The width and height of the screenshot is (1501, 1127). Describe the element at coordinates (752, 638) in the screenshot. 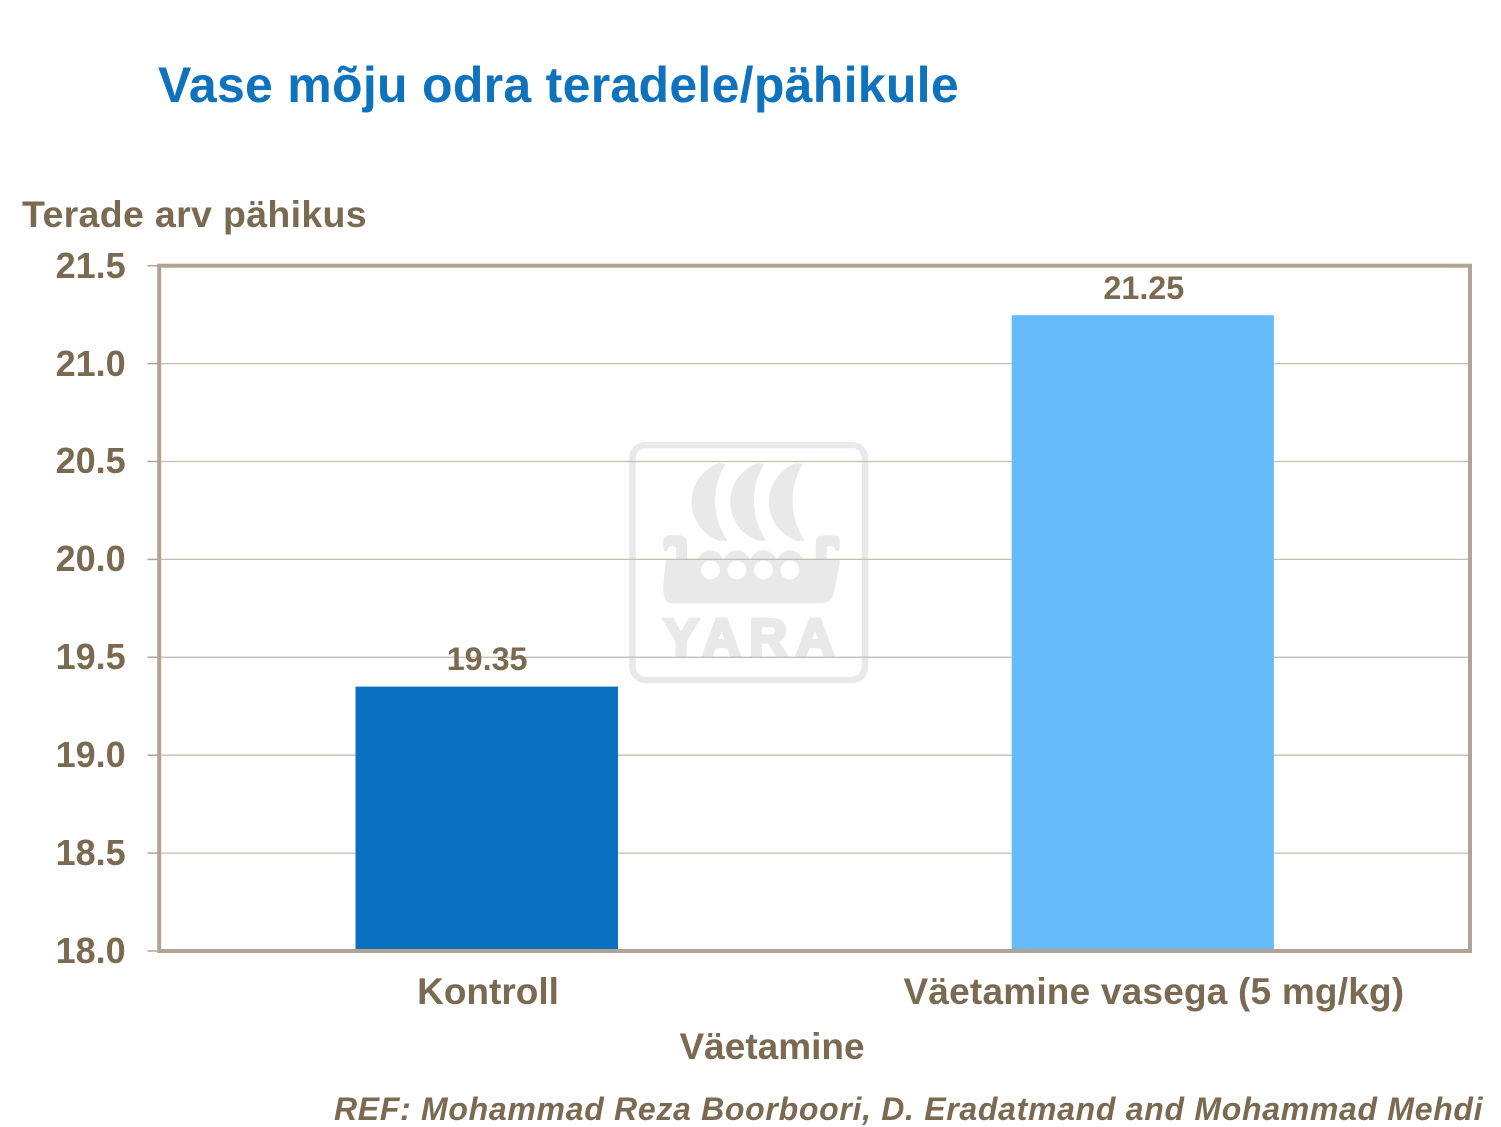

I see `svg-text: YARA` at that location.